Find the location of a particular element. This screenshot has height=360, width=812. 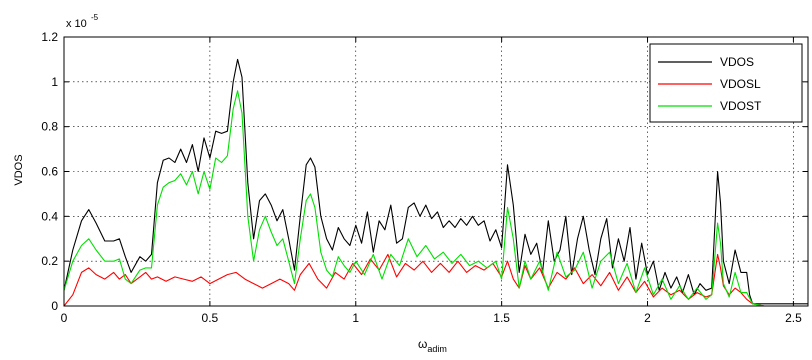

y-exponent-base: x 10 is located at coordinates (76, 24).